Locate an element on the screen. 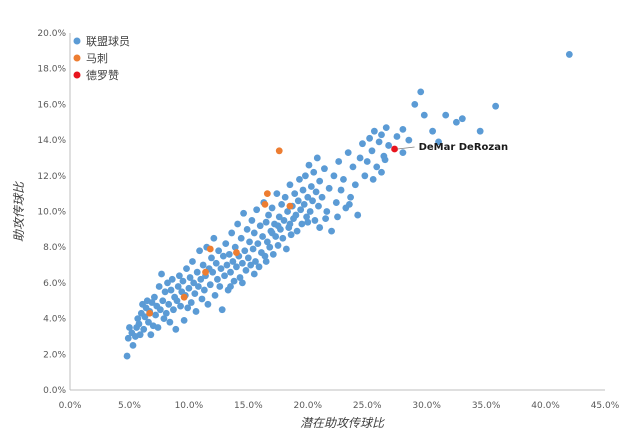 The width and height of the screenshot is (640, 445). annotation-leader-line is located at coordinates (406, 148).